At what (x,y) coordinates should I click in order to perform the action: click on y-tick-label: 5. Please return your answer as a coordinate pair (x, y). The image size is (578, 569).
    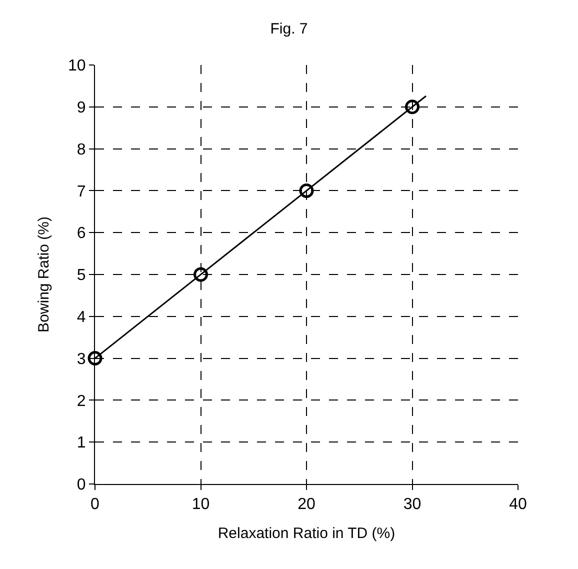
    Looking at the image, I should click on (81, 275).